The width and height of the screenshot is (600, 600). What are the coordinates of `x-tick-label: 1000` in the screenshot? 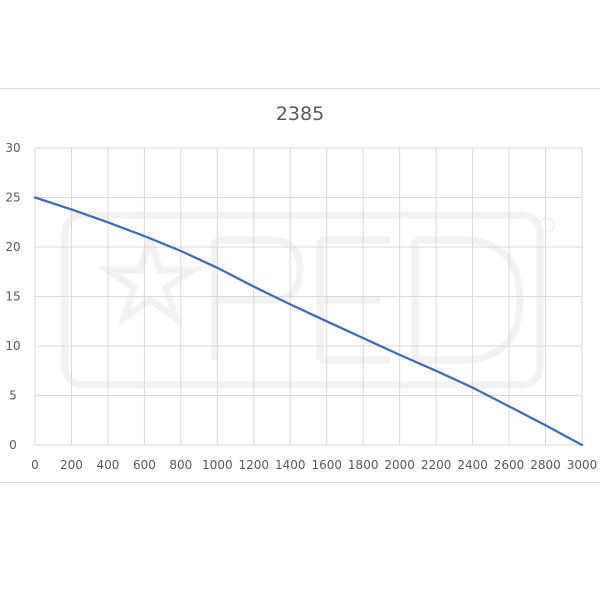 It's located at (217, 465).